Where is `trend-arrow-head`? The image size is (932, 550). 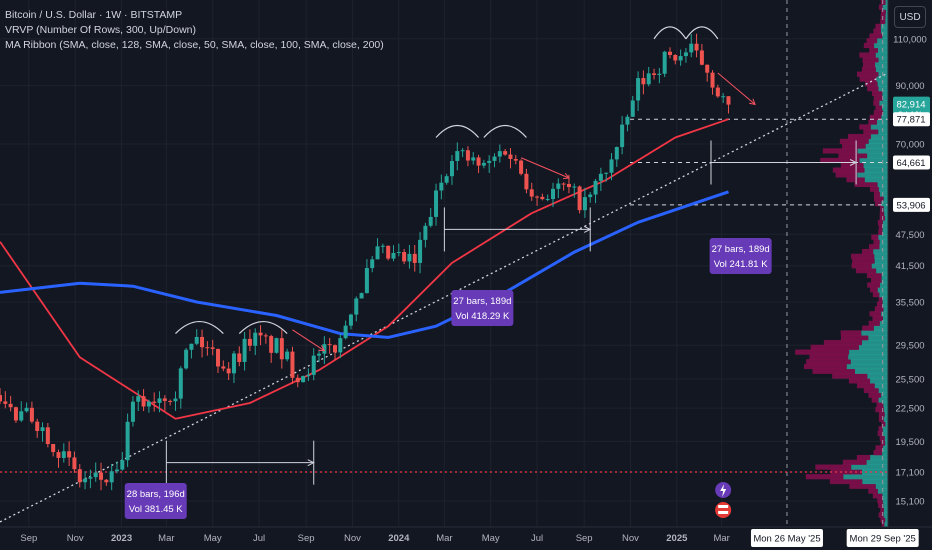 trend-arrow-head is located at coordinates (322, 348).